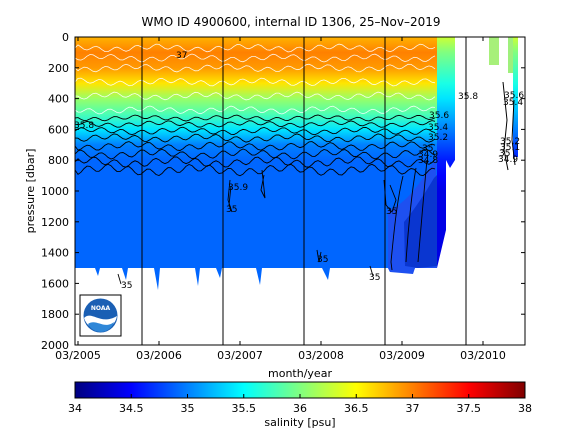  I want to click on colorbar-tick-label: 34, so click(75, 408).